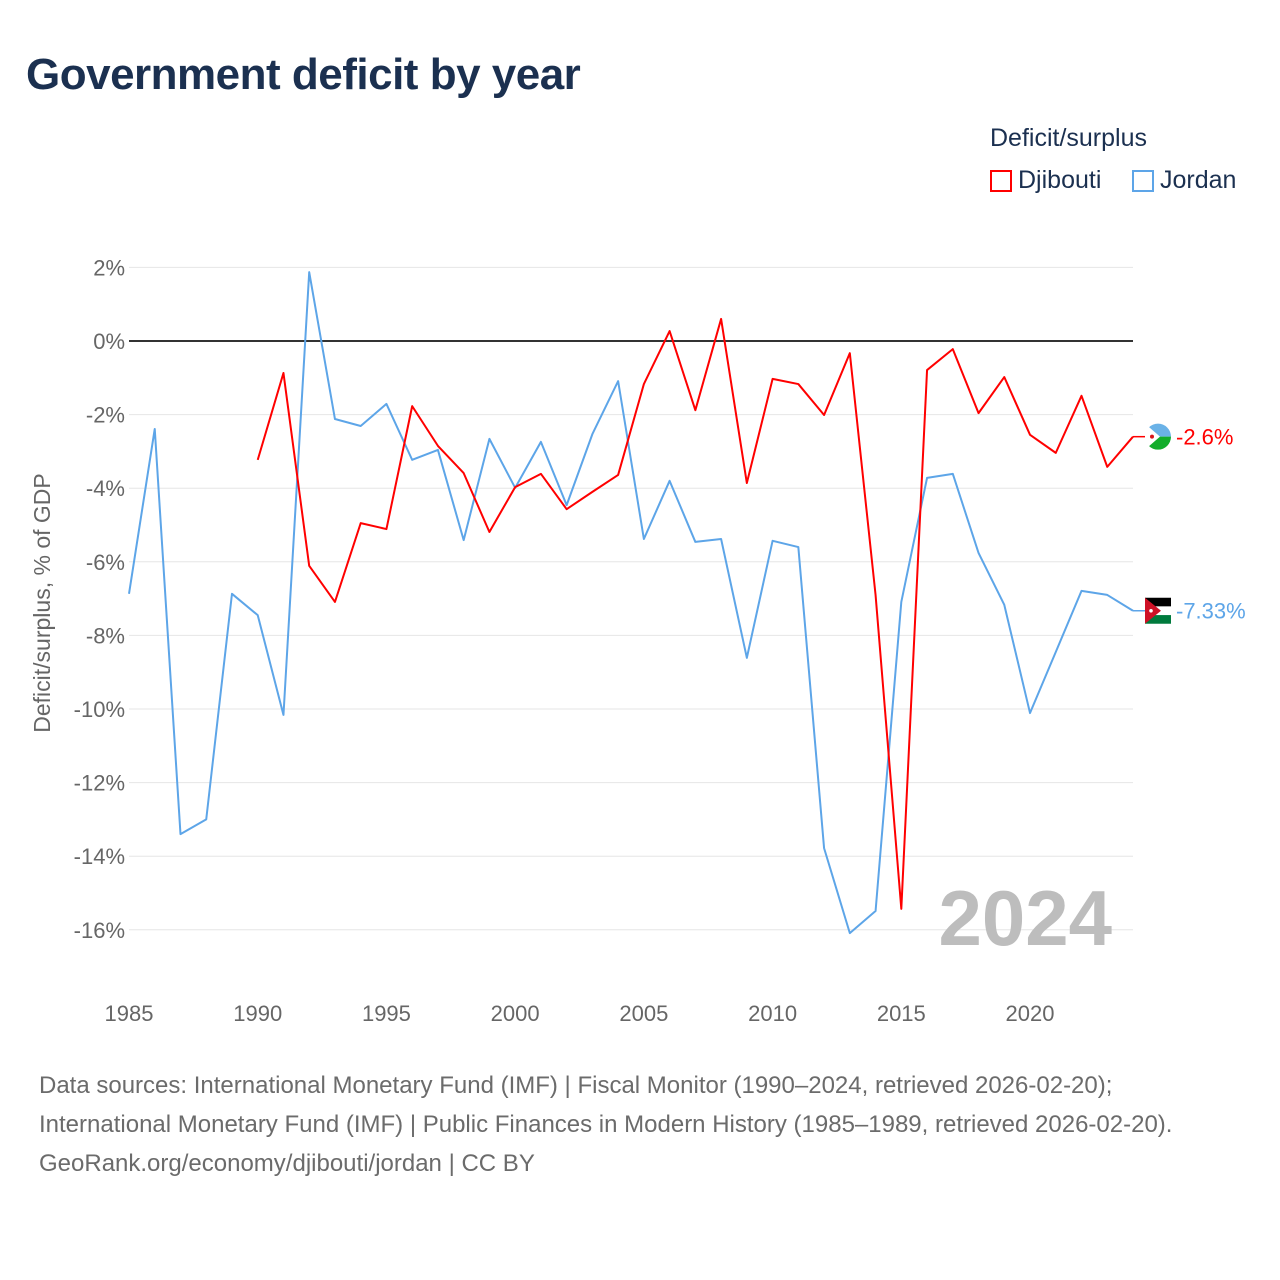 Image resolution: width=1280 pixels, height=1280 pixels. I want to click on x-tick-label: 2005, so click(643, 1013).